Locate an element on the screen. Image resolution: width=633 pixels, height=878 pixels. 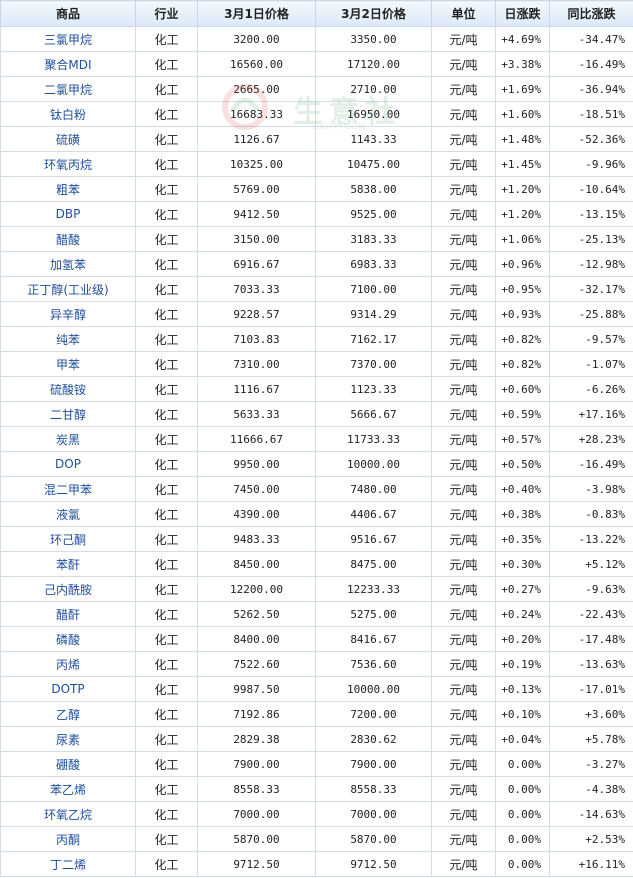
table-row: 丙烯 化工 7522.60 7536.60 元/吨 +0.19% -13.63% is located at coordinates (316, 664).